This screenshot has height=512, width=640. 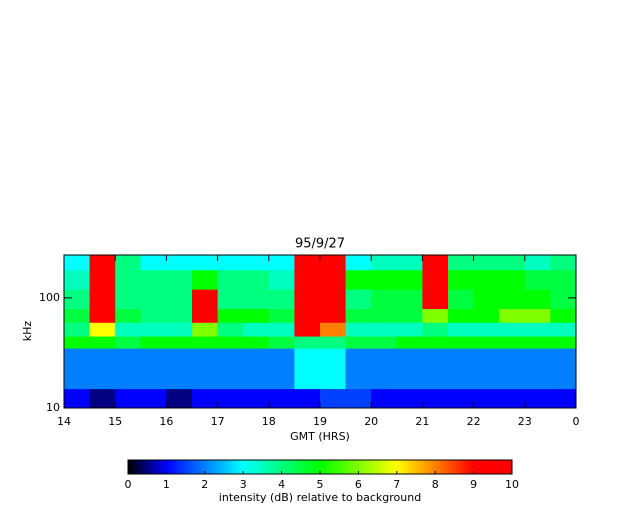 What do you see at coordinates (269, 421) in the screenshot?
I see `x-tick-label: 18` at bounding box center [269, 421].